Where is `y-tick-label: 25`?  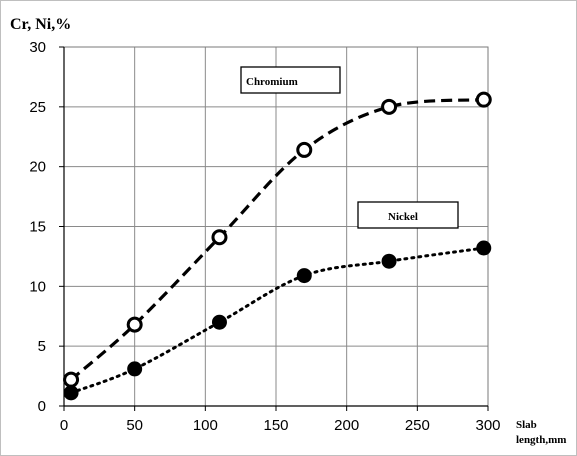
y-tick-label: 25 is located at coordinates (37, 107).